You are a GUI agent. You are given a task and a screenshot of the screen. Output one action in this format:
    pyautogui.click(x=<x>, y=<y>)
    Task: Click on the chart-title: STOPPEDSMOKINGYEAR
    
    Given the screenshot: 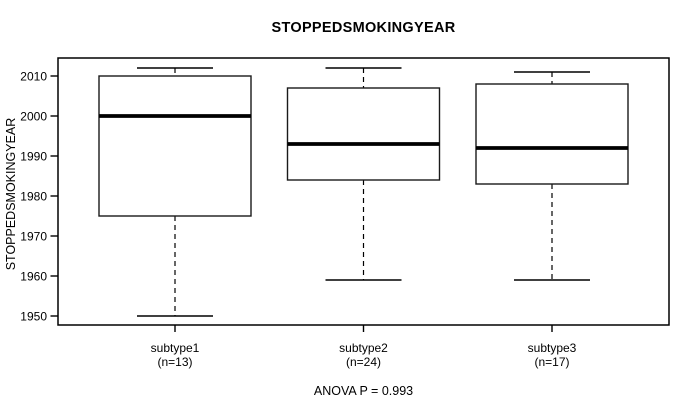 What is the action you would take?
    pyautogui.click(x=363, y=28)
    